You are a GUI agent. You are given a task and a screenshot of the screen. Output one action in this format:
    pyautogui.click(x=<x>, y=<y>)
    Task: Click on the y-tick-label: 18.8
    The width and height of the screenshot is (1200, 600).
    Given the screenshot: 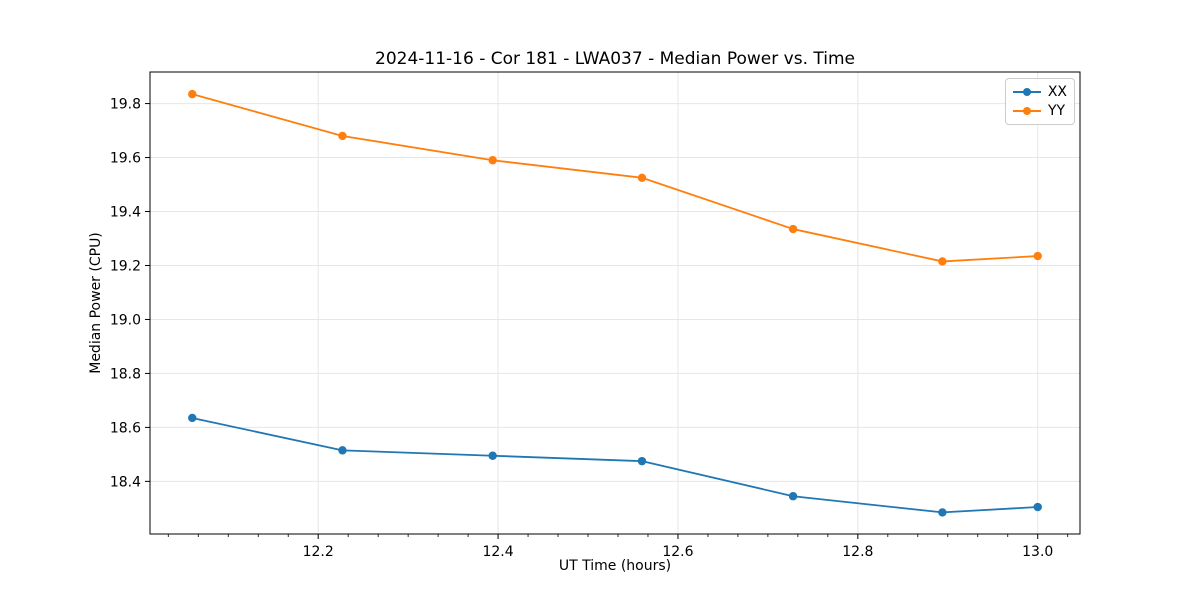 What is the action you would take?
    pyautogui.click(x=125, y=374)
    